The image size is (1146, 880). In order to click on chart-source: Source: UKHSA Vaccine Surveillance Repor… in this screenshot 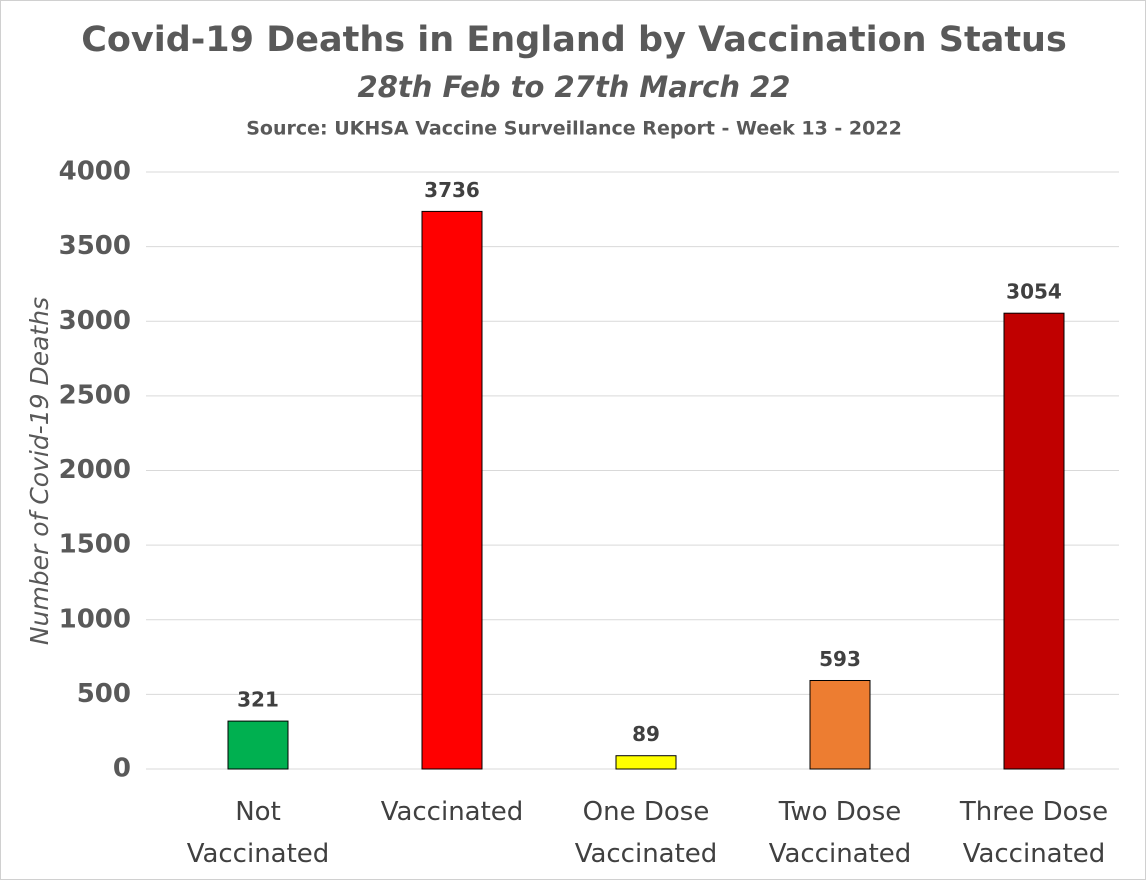, I will do `click(574, 129)`.